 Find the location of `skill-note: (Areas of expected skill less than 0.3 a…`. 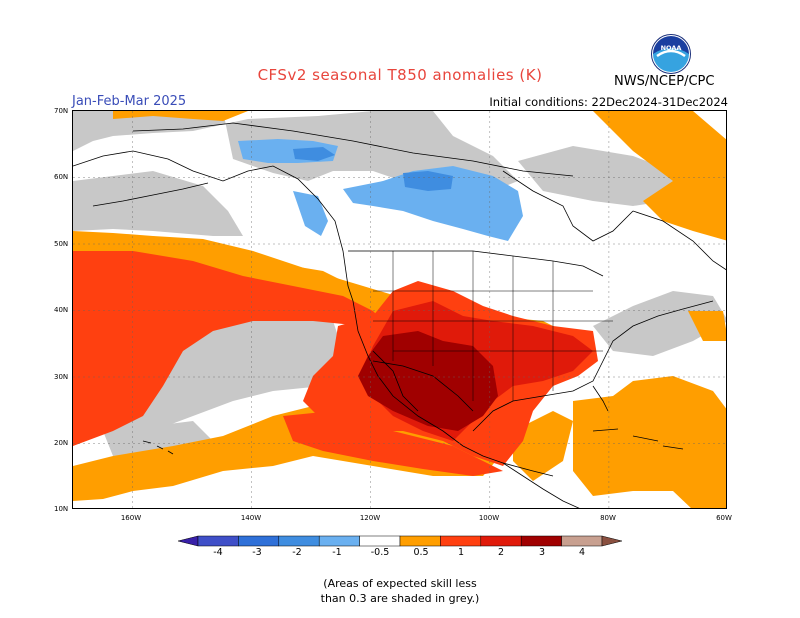

skill-note: (Areas of expected skill less than 0.3 a… is located at coordinates (400, 591).